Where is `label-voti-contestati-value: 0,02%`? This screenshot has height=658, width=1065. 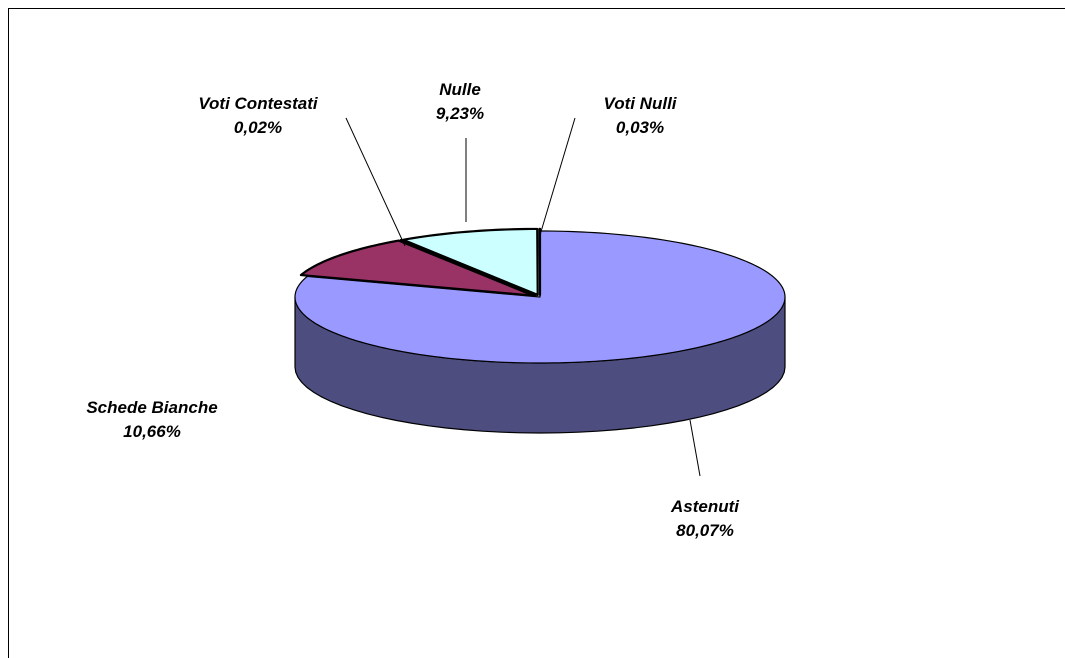
label-voti-contestati-value: 0,02% is located at coordinates (258, 128).